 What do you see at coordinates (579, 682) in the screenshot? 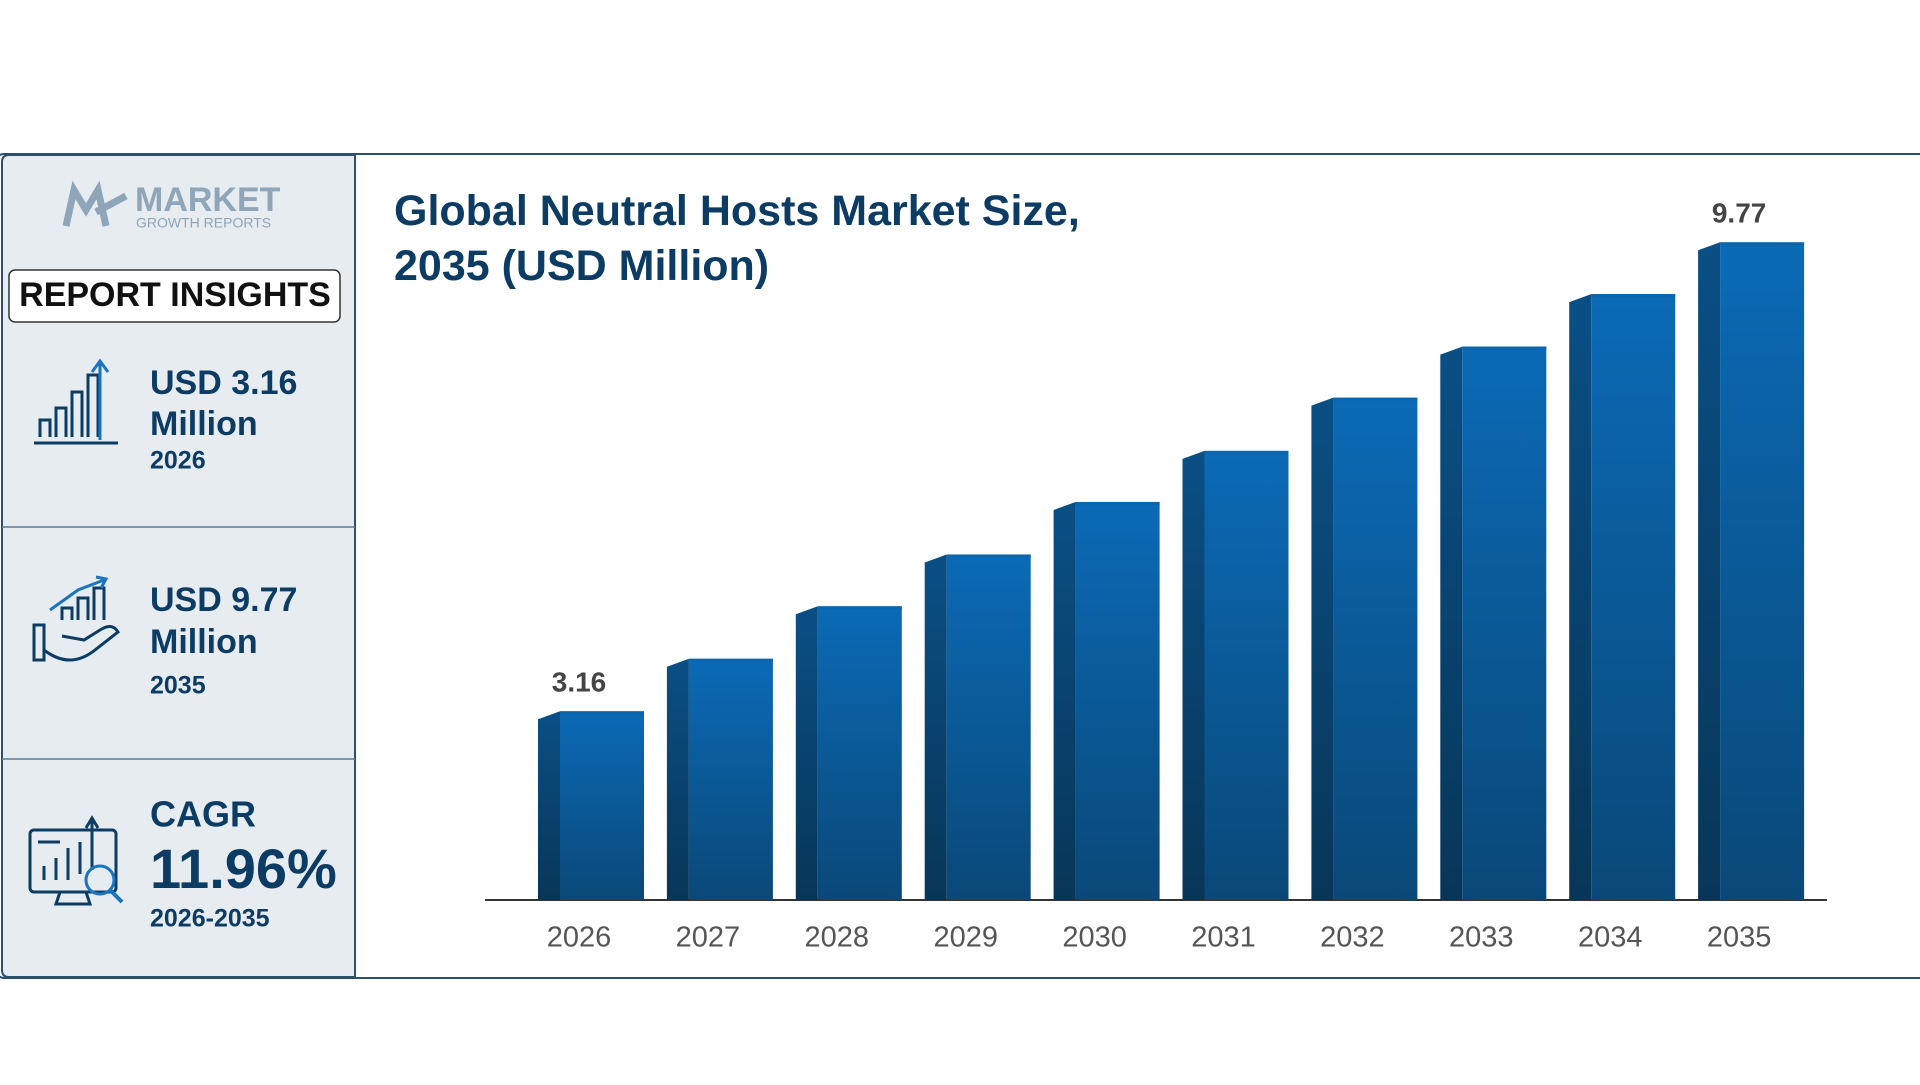
I see `value-label: 3.16` at bounding box center [579, 682].